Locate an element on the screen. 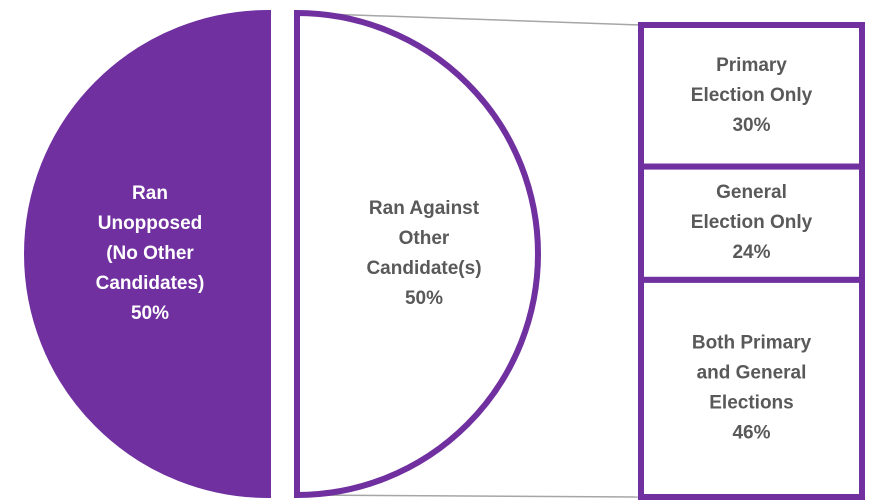 The width and height of the screenshot is (873, 504). data-label-ran-unopposed-no-other-candidates: Ran Unopposed (No Other Candidates) 50% is located at coordinates (150, 253).